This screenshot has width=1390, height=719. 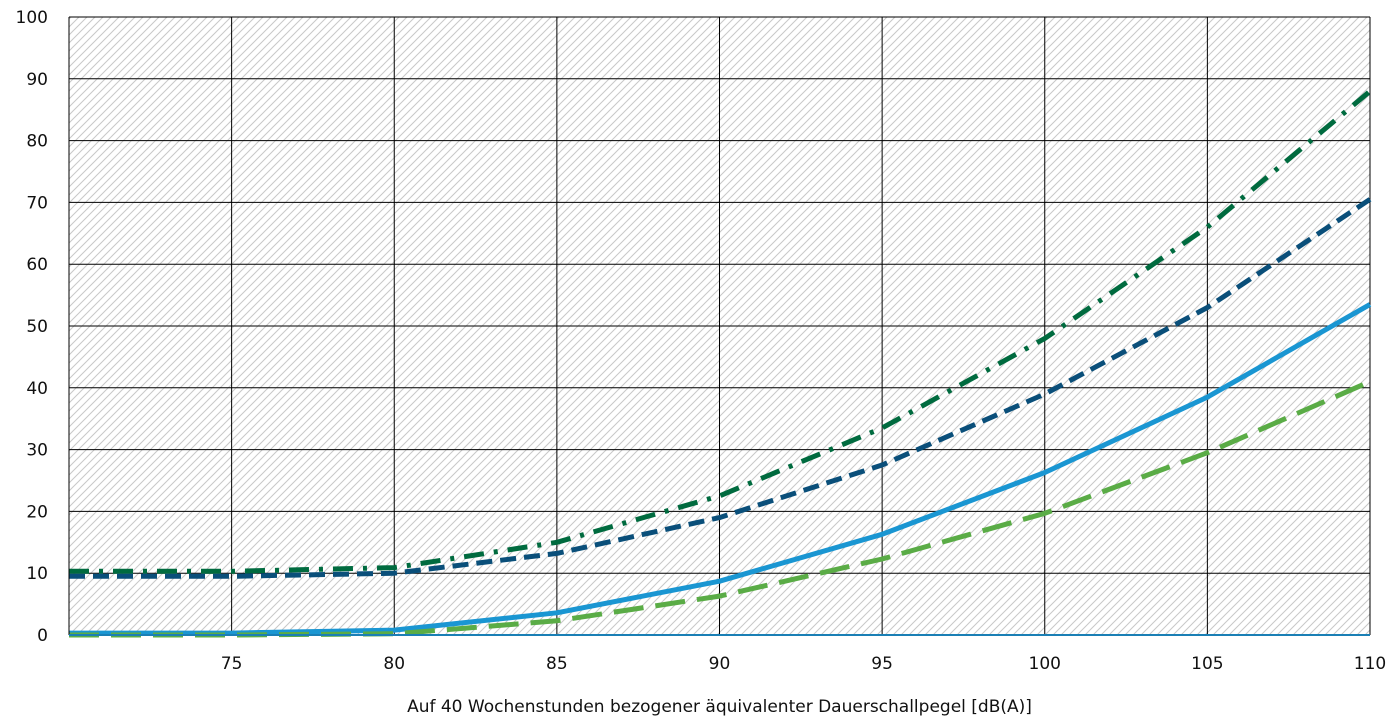 What do you see at coordinates (557, 664) in the screenshot?
I see `x-tick-label: 85` at bounding box center [557, 664].